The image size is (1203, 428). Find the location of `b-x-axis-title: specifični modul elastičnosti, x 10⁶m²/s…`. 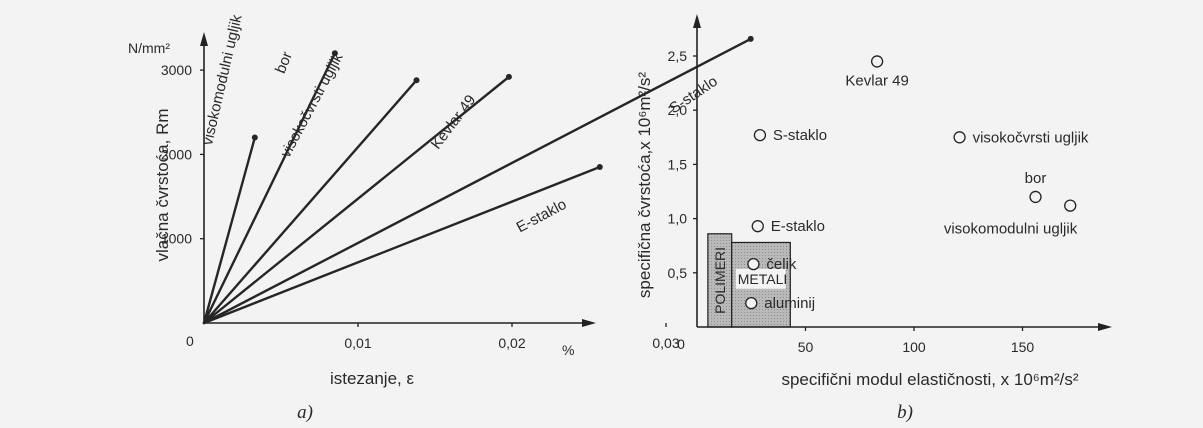

b-x-axis-title: specifični modul elastičnosti, x 10⁶m²/s… is located at coordinates (929, 379).